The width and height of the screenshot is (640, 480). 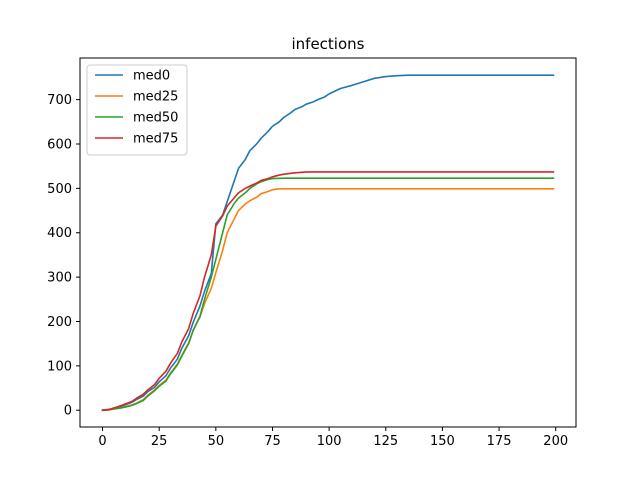 I want to click on x-tick-label: 150, so click(x=442, y=441).